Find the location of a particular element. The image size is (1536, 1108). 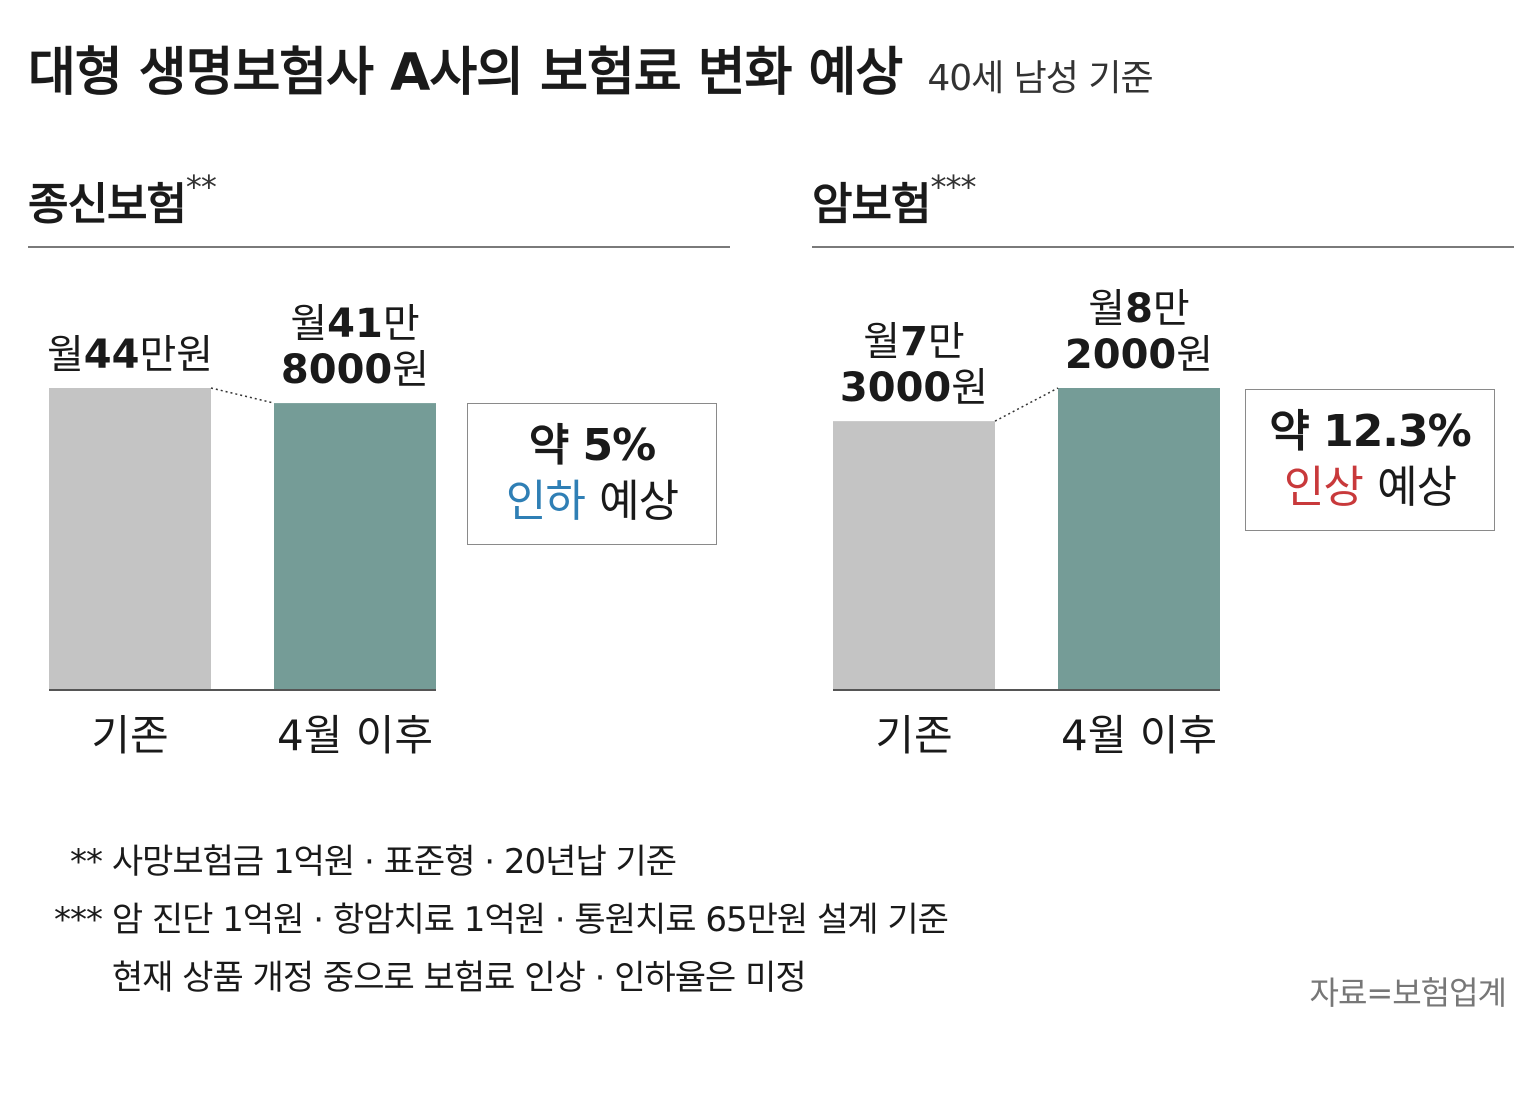

panel-title-whole-life: 종신보험** is located at coordinates (122, 200).